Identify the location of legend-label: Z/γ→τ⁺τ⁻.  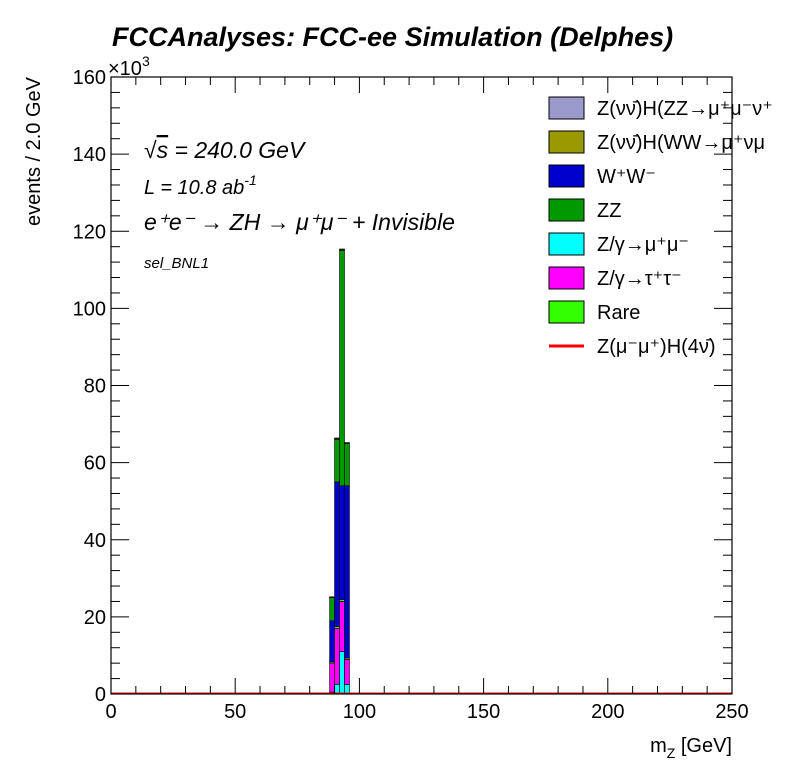
(639, 279).